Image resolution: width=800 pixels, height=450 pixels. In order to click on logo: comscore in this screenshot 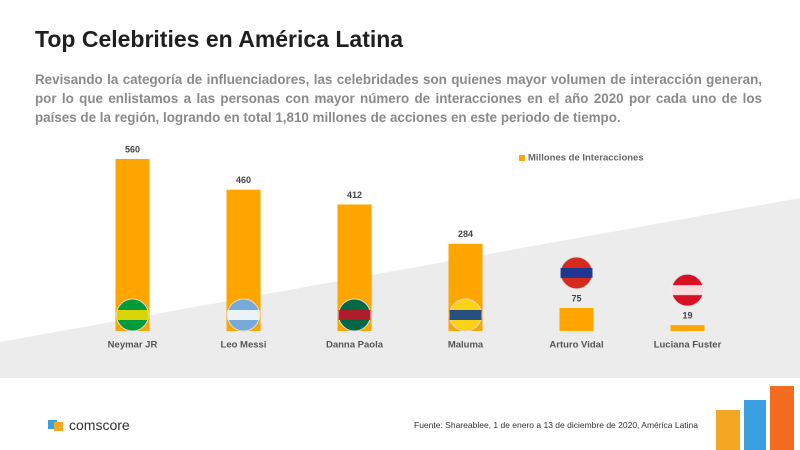, I will do `click(89, 425)`.